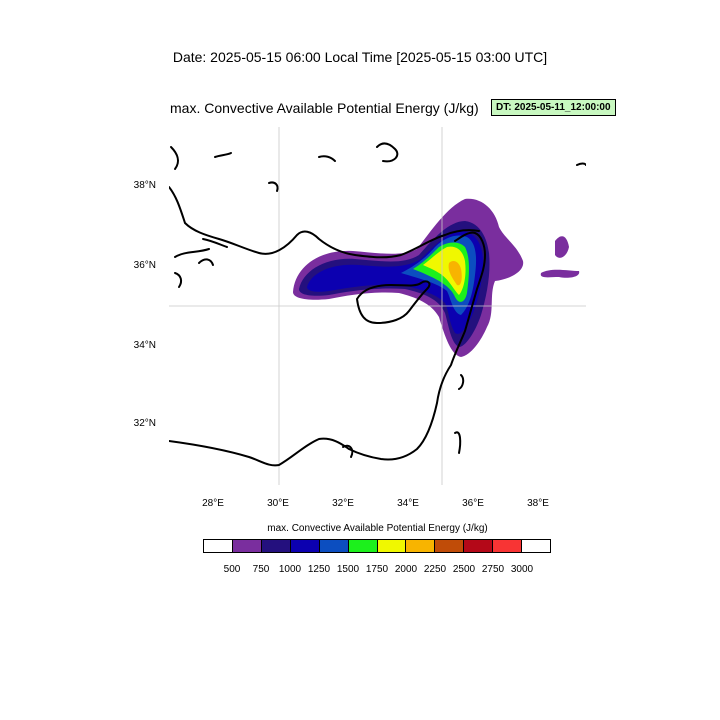  Describe the element at coordinates (215, 243) in the screenshot. I see `coastline-crete` at that location.